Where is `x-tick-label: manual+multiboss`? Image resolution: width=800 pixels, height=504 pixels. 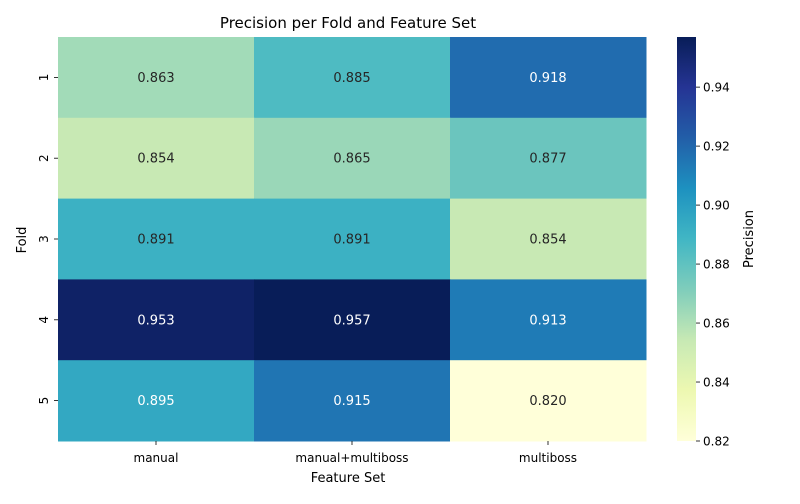
x-tick-label: manual+multiboss is located at coordinates (351, 458).